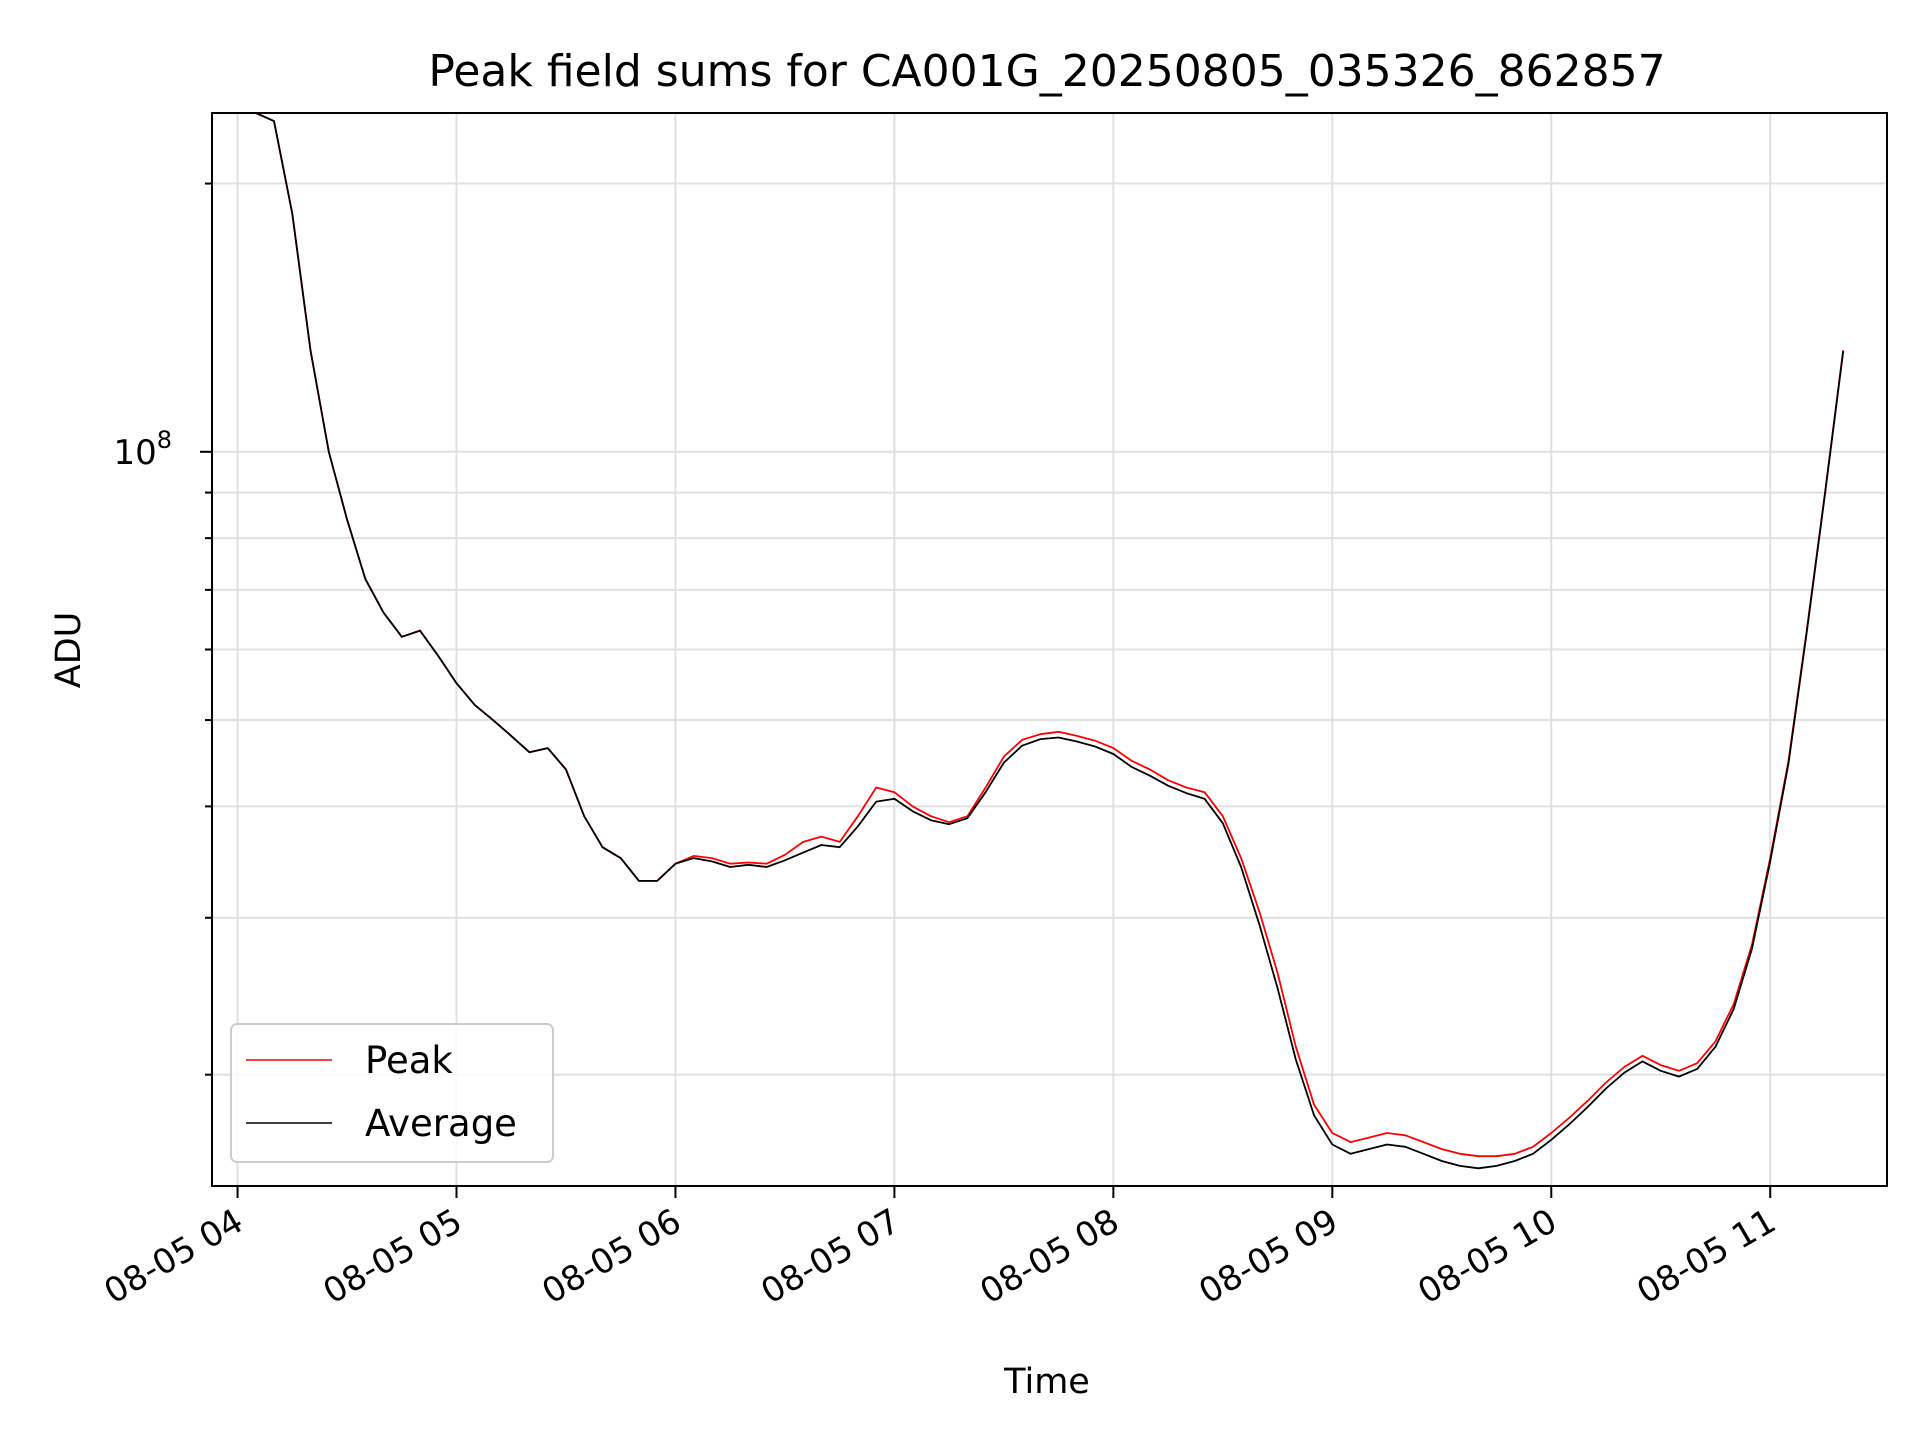 This screenshot has width=1920, height=1440. I want to click on y-tick-label: 108, so click(142, 449).